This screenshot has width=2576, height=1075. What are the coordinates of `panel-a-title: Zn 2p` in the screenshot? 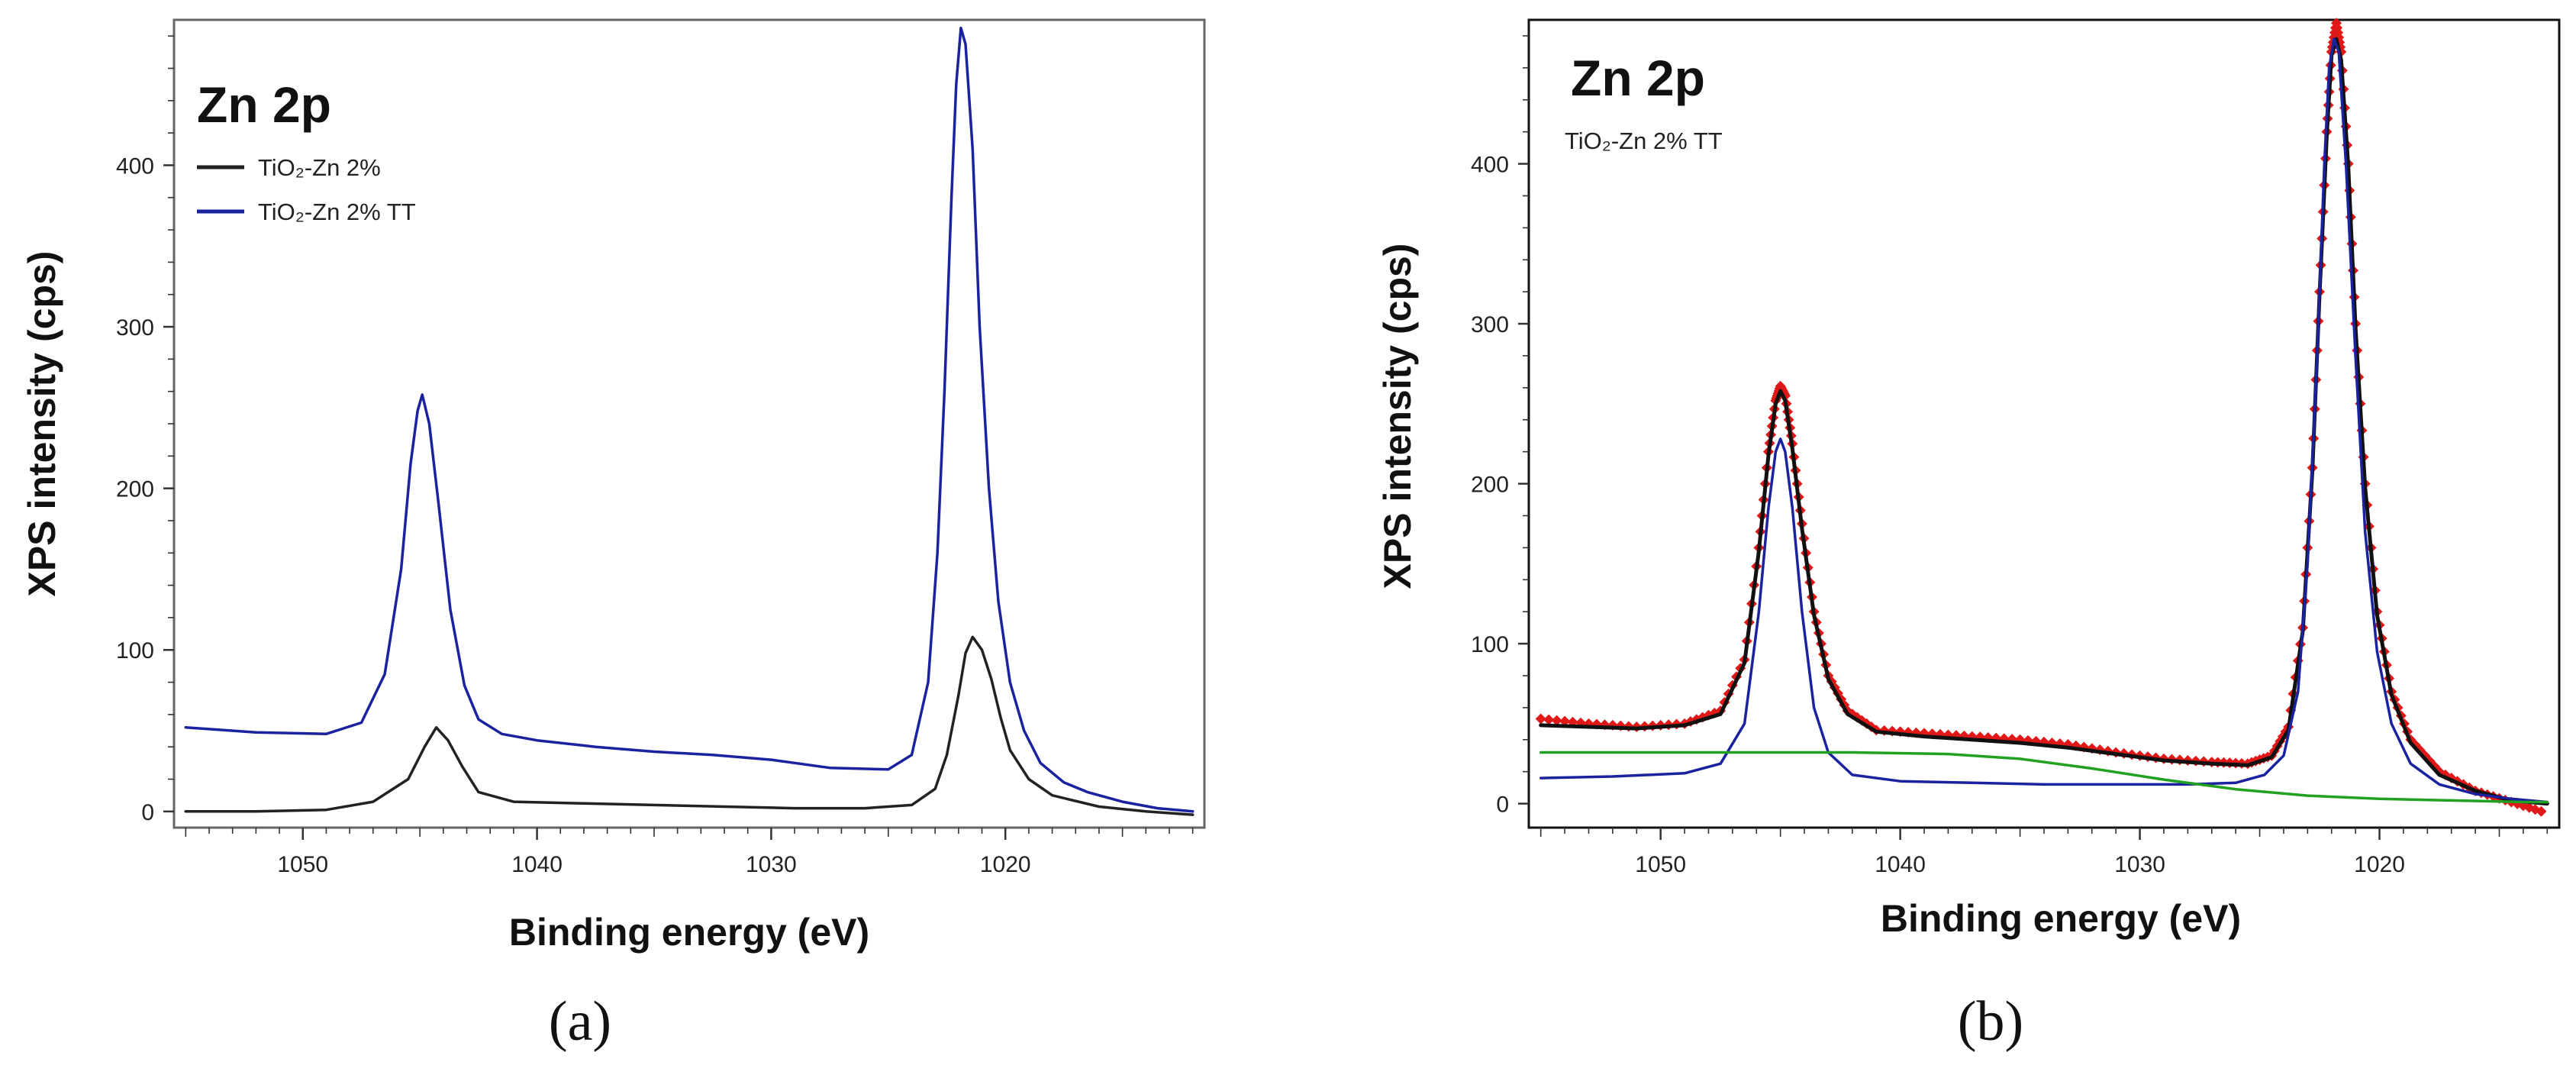 It's located at (264, 104).